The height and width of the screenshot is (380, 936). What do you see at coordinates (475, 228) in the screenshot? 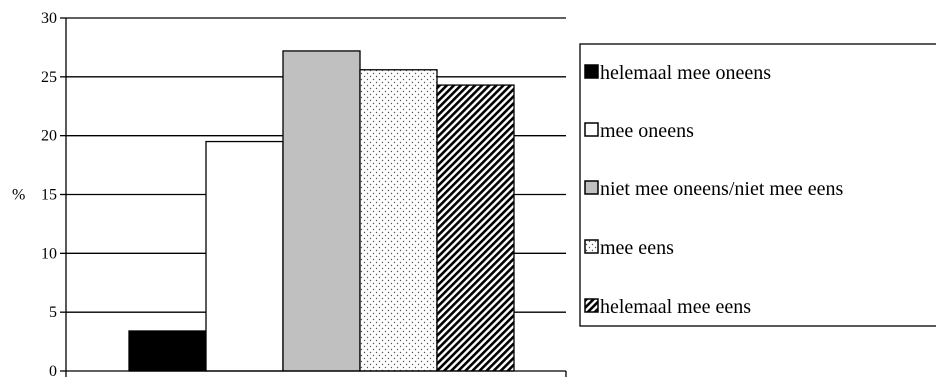
I see `bar-helemaal-mee-eens` at bounding box center [475, 228].